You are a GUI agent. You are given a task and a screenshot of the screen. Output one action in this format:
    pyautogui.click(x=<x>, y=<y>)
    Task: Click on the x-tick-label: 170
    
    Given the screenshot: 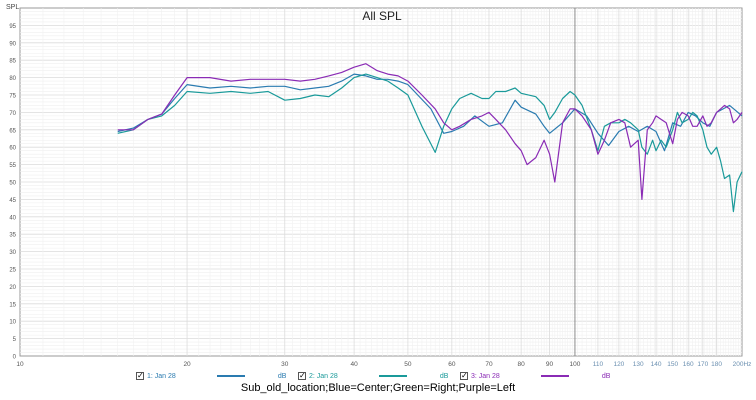 What is the action you would take?
    pyautogui.click(x=702, y=364)
    